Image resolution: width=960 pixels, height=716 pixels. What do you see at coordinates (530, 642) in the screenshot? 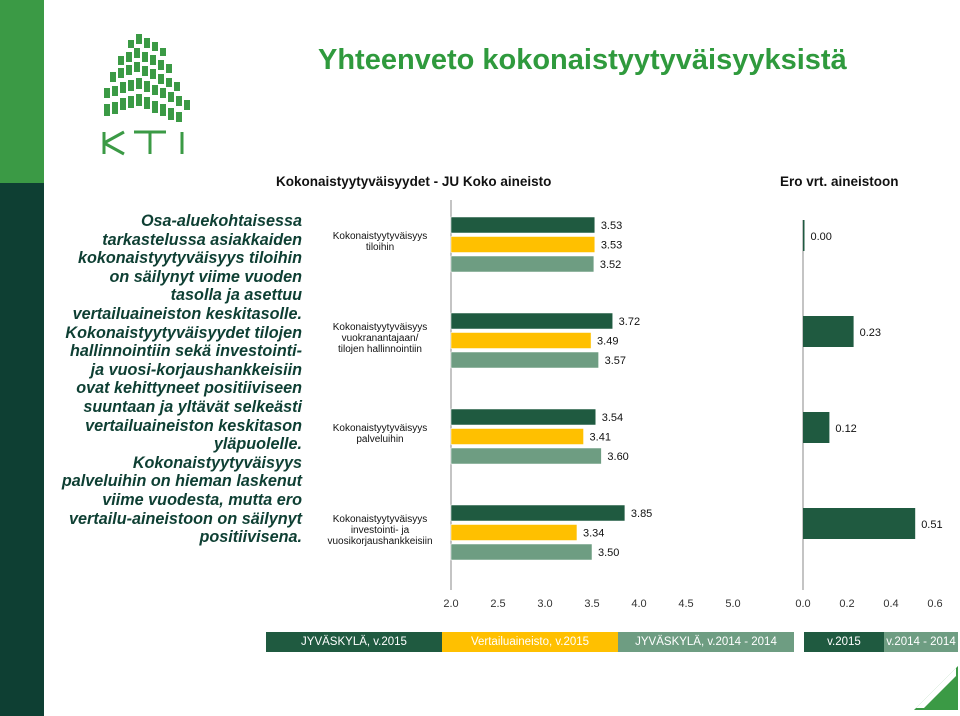
I see `legend-vertailuaineisto-2015: Vertailuaineisto, v.2015` at bounding box center [530, 642].